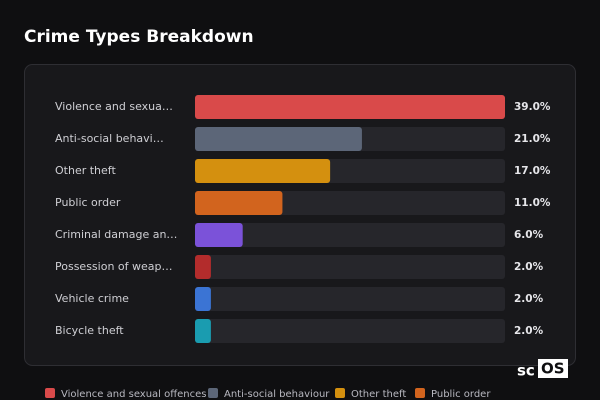  Describe the element at coordinates (88, 202) in the screenshot. I see `category-label: Public order` at that location.